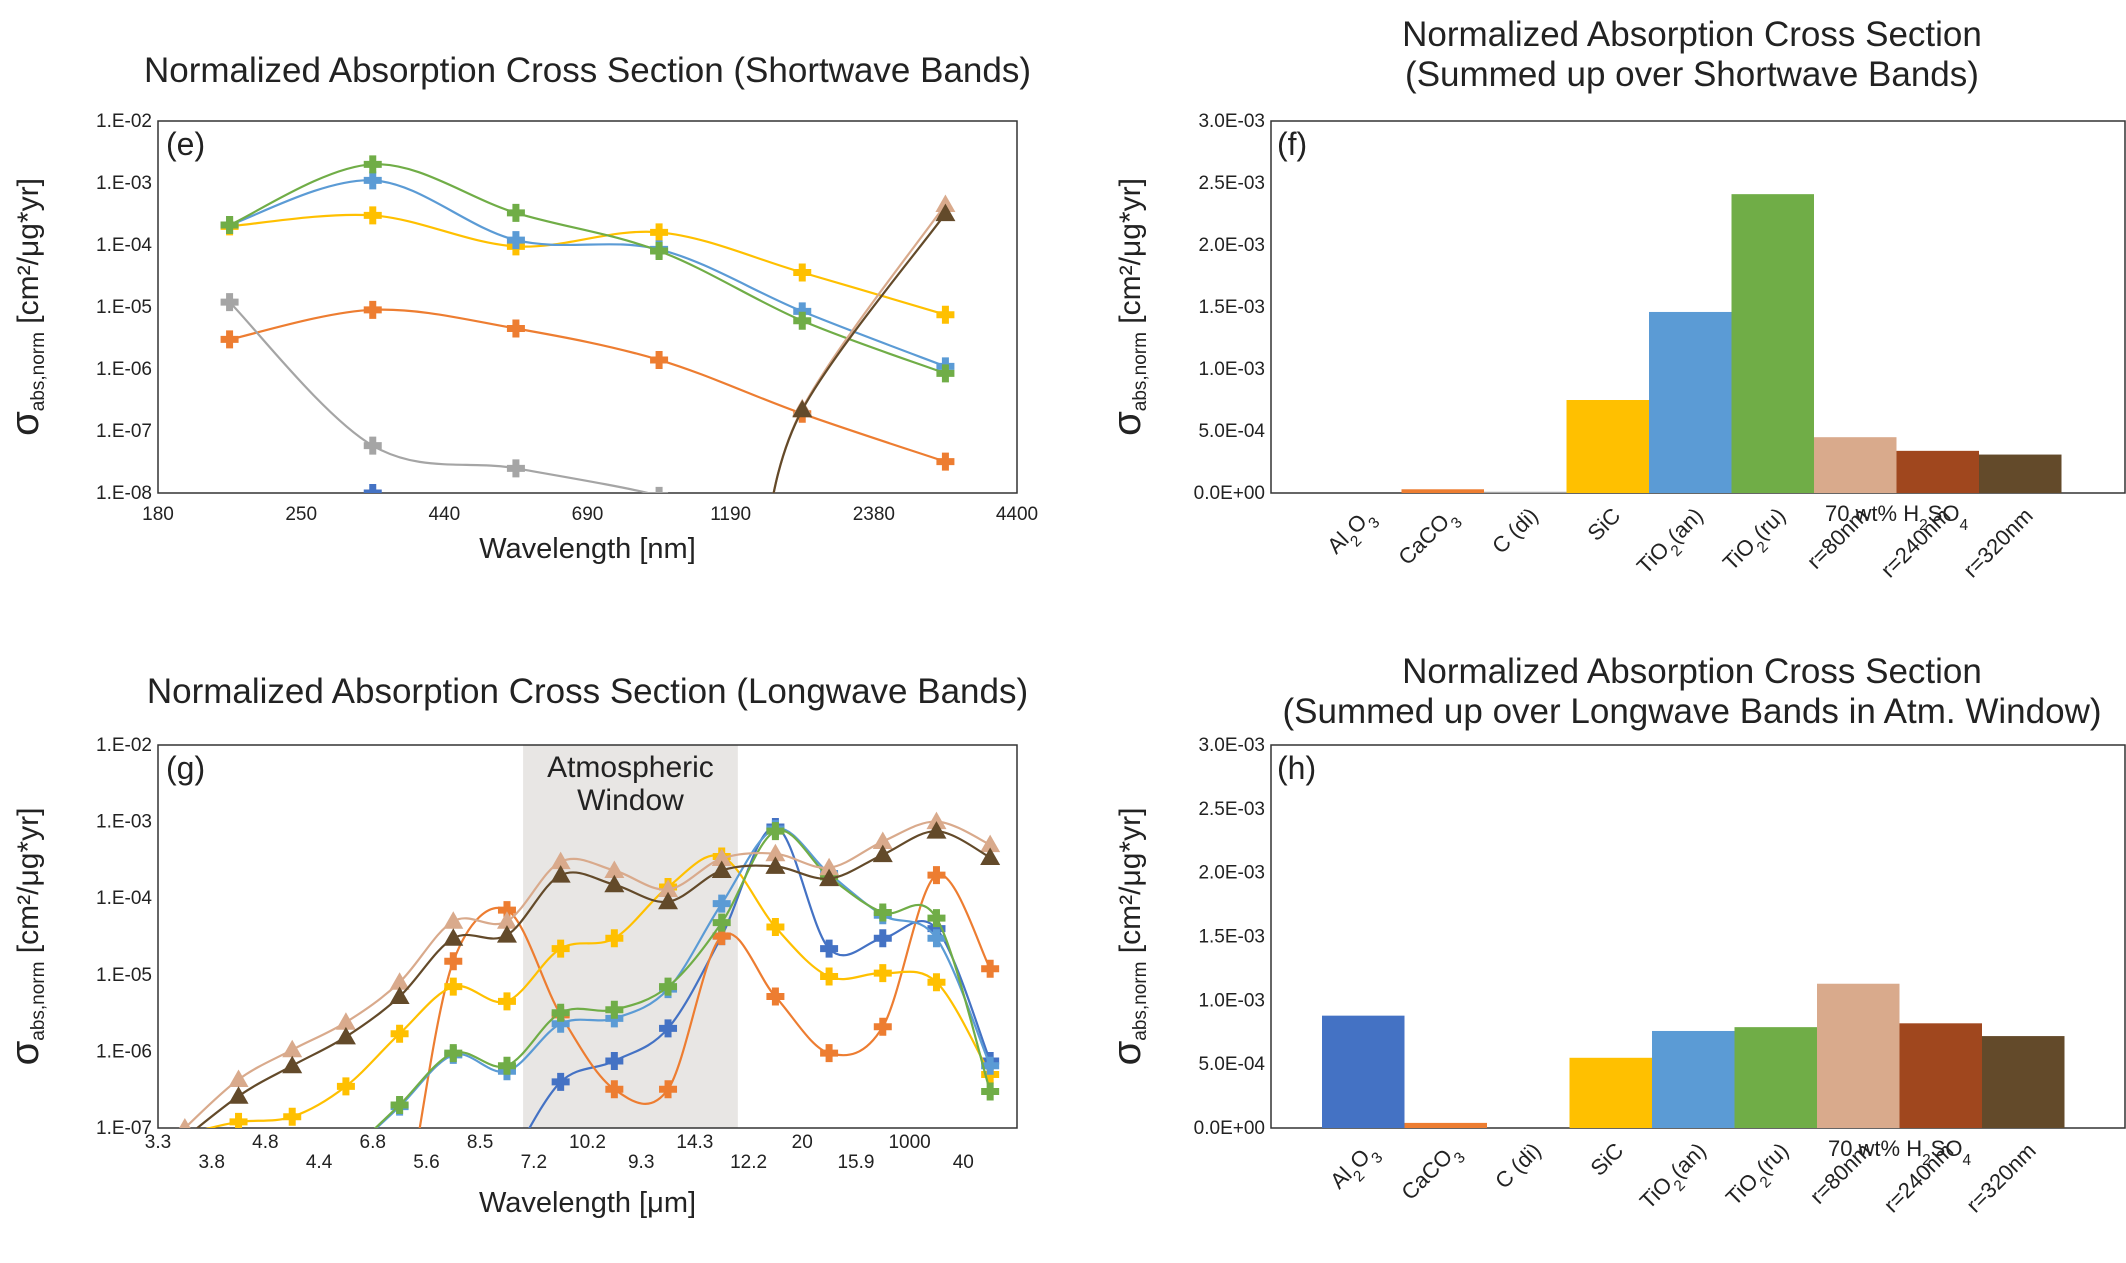 The height and width of the screenshot is (1263, 2126). Describe the element at coordinates (124, 975) in the screenshot. I see `g-y-tick-label: 1.E-05` at that location.